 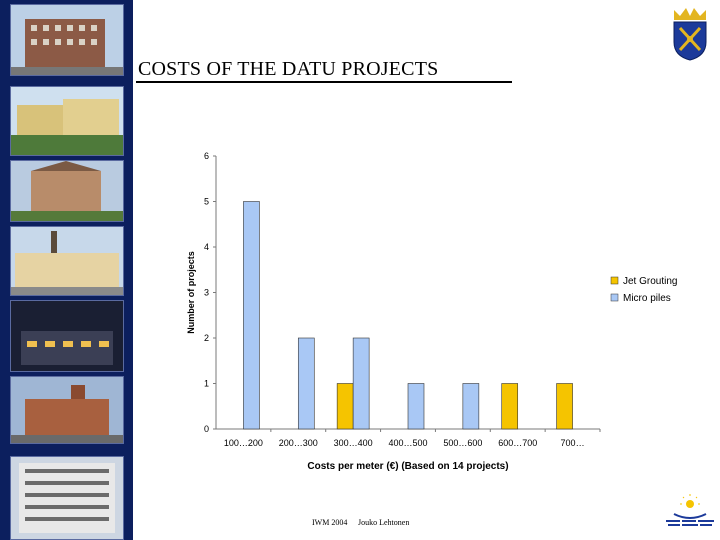 What do you see at coordinates (243, 443) in the screenshot?
I see `x-tick-label: 100…200` at bounding box center [243, 443].